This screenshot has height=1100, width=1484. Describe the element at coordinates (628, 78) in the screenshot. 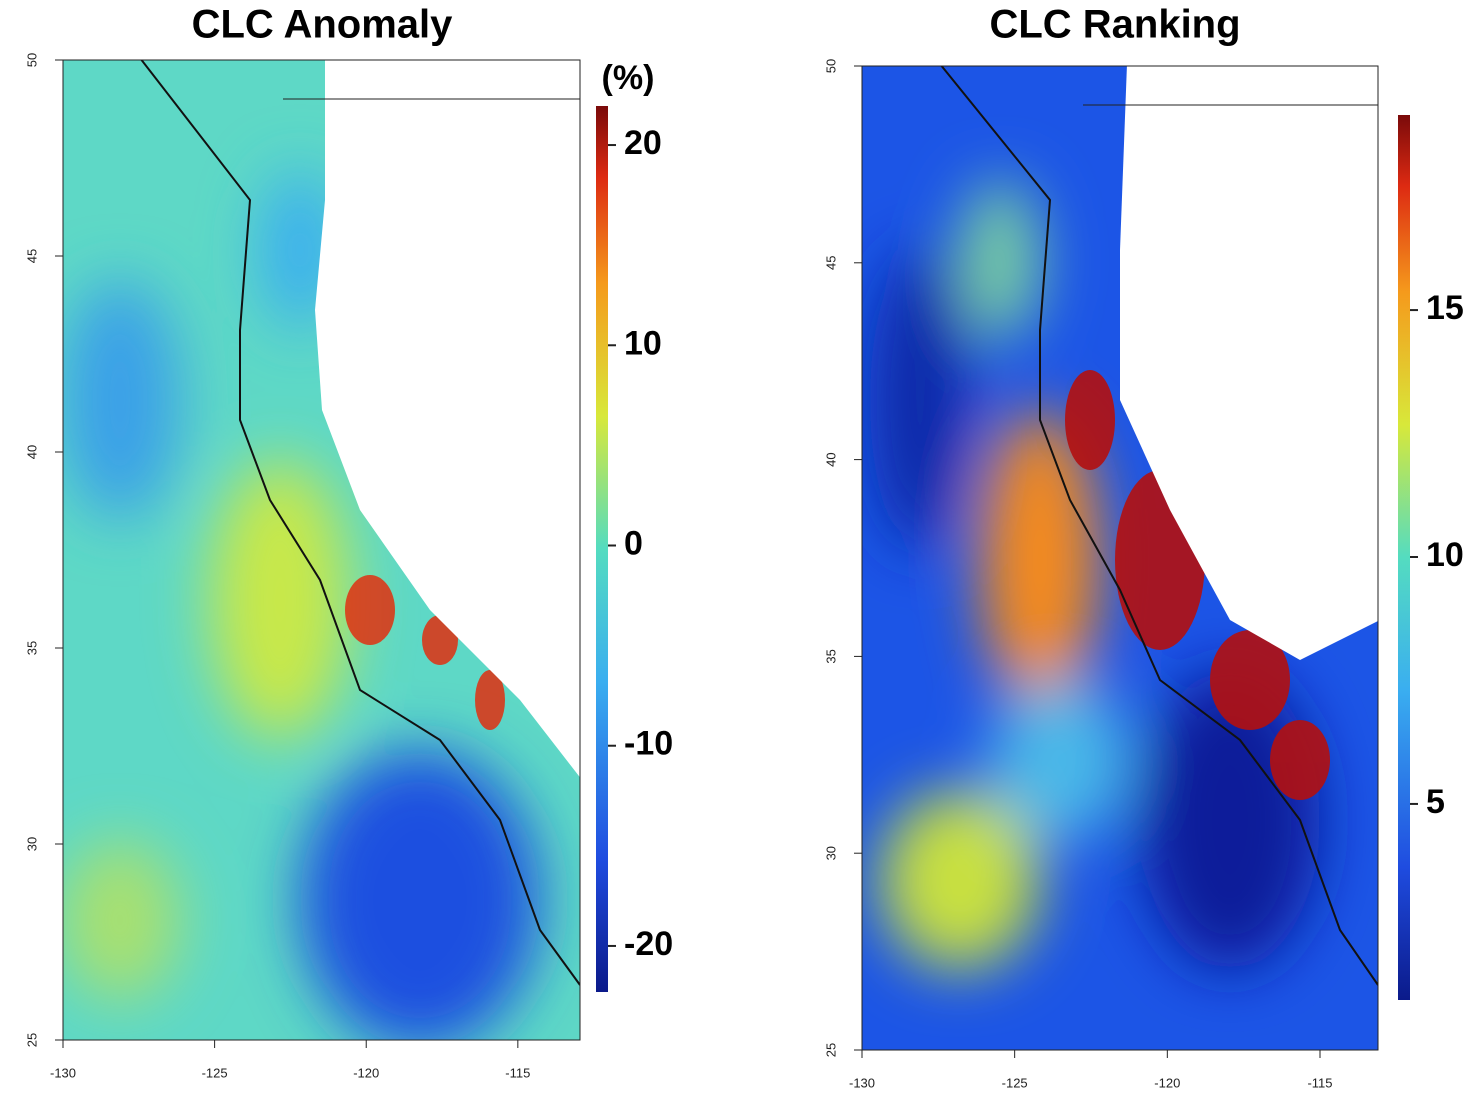

I see `colorbar-unit: (%)` at that location.